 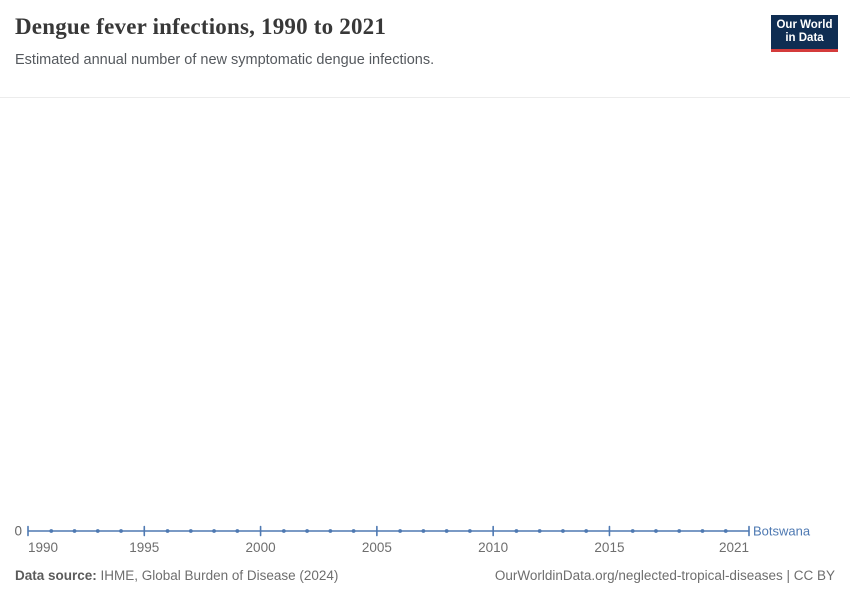 I want to click on data-source-label: Data source:, so click(x=56, y=575).